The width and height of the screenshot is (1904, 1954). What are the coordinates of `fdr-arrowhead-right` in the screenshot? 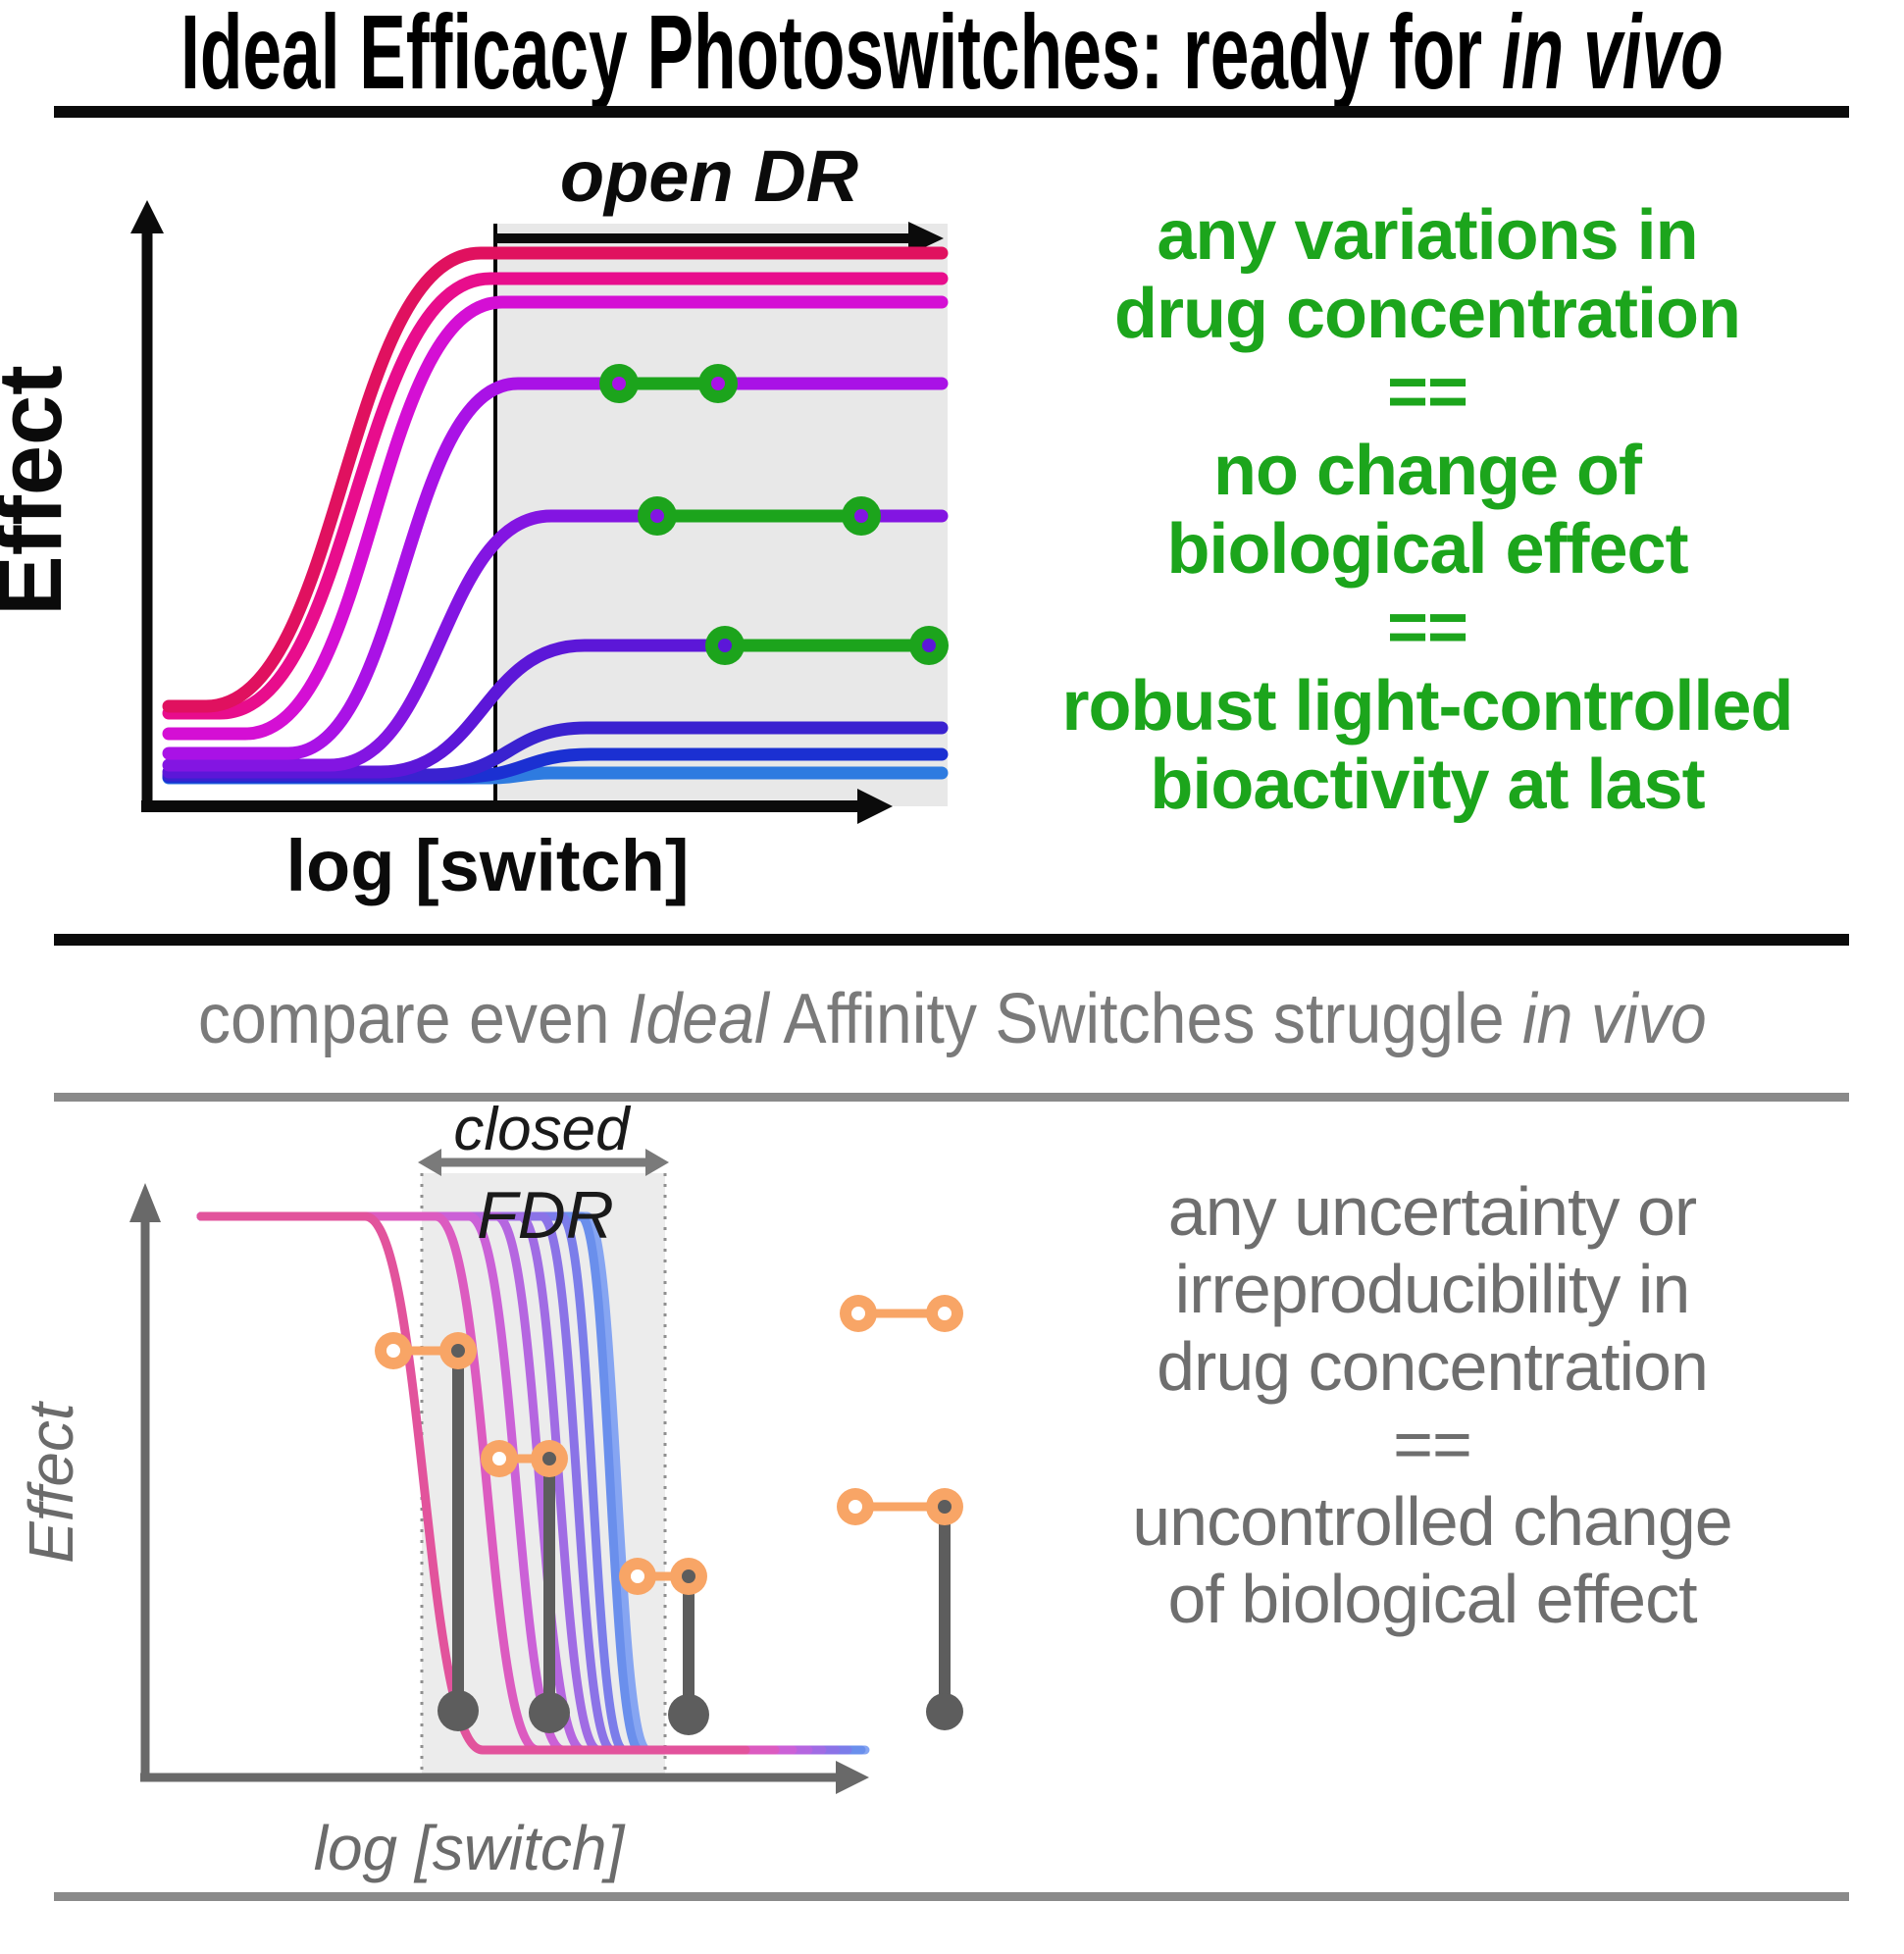 It's located at (657, 1162).